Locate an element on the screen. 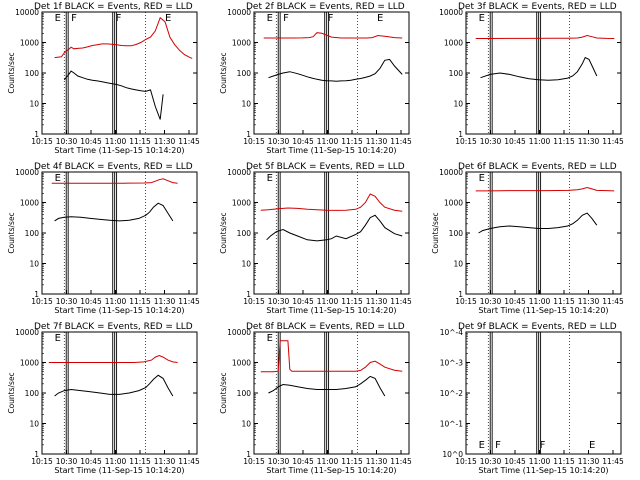  y-tick-label: 10^-2 is located at coordinates (452, 393).